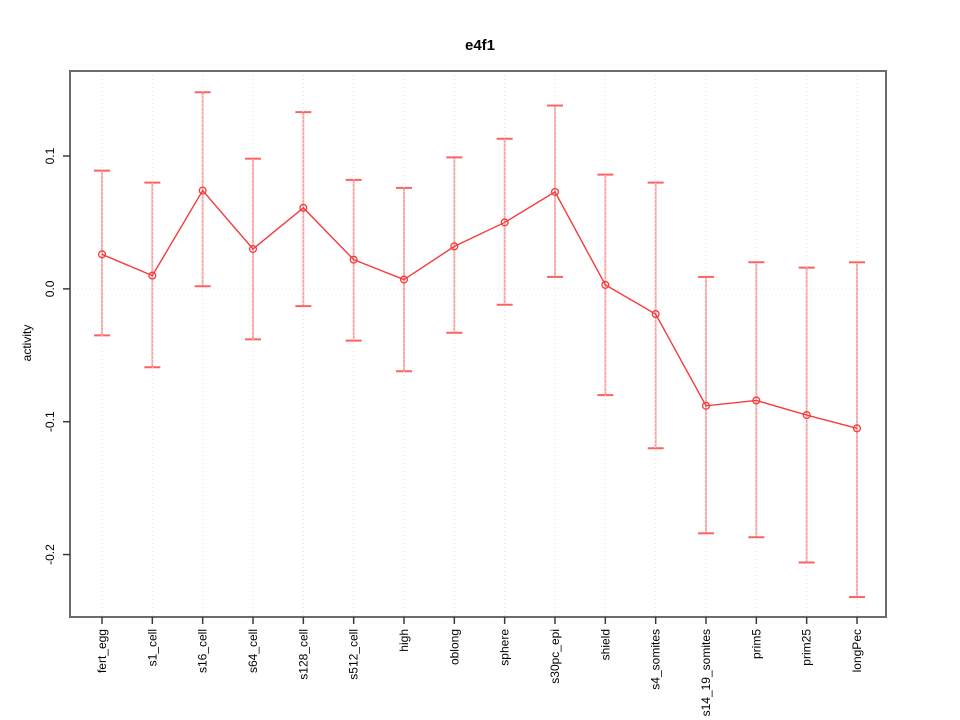 The height and width of the screenshot is (720, 960). Describe the element at coordinates (505, 647) in the screenshot. I see `x-tick-label: sphere` at that location.